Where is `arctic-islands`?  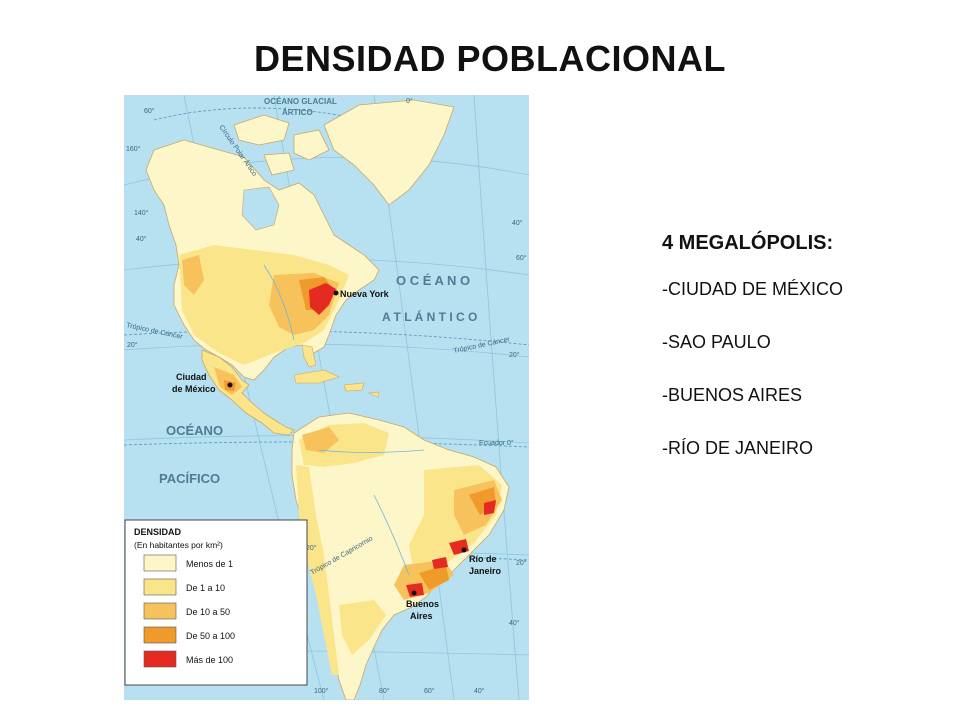
arctic-islands is located at coordinates (281, 145).